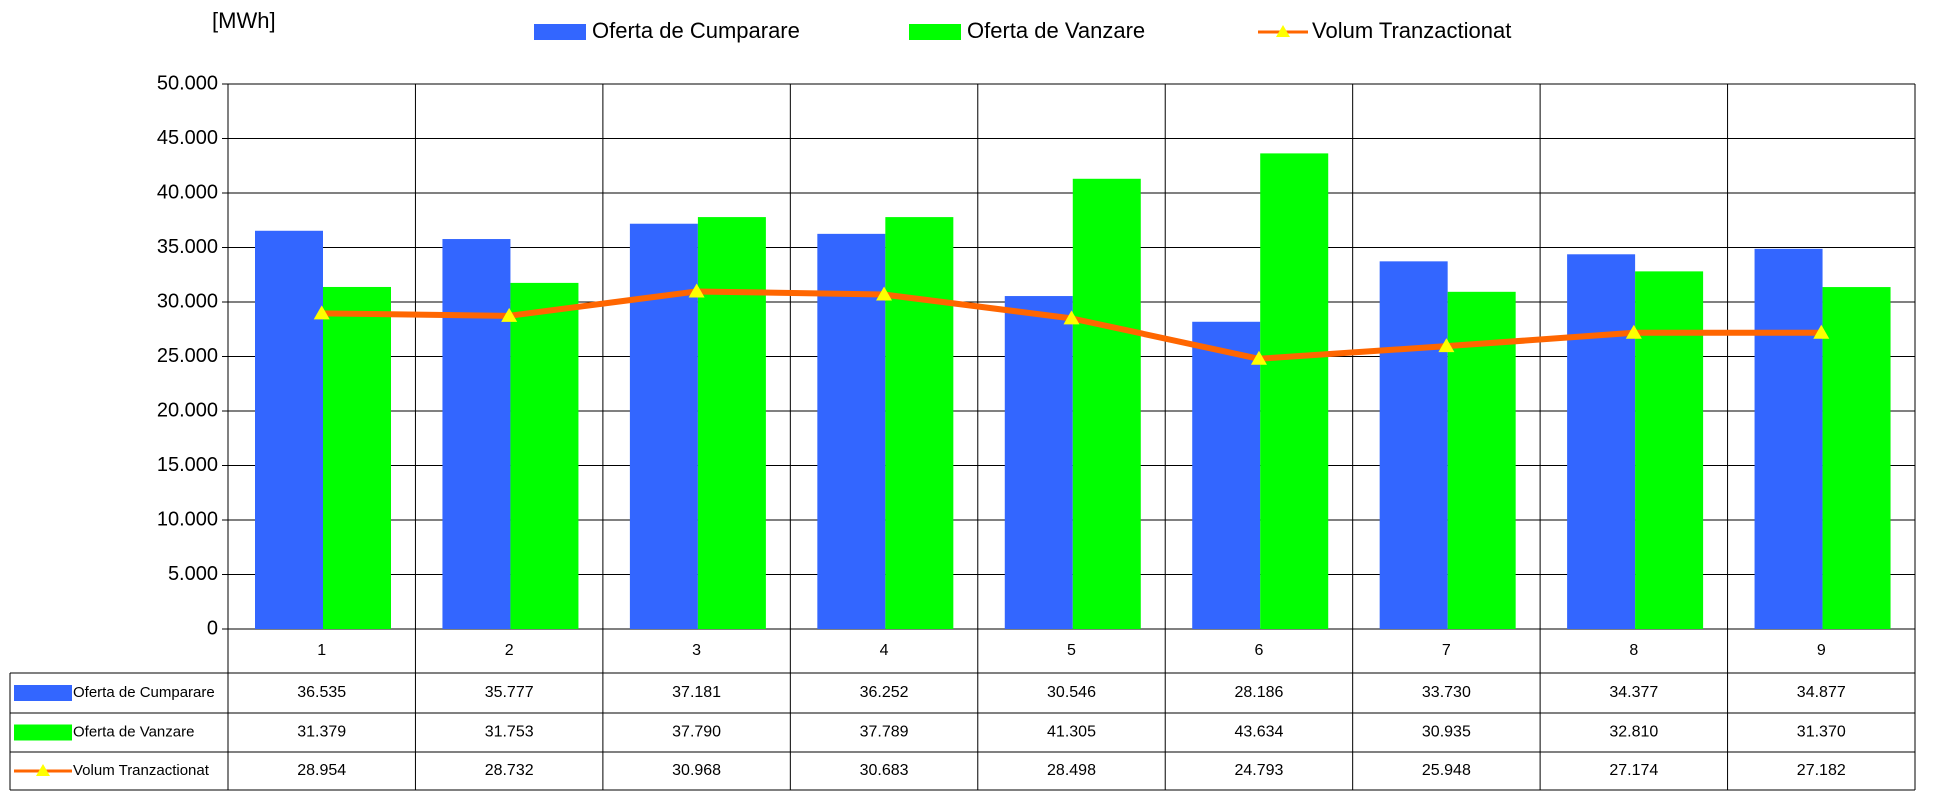 This screenshot has width=1934, height=791. Describe the element at coordinates (187, 192) in the screenshot. I see `y-tick-label: 40.000` at that location.